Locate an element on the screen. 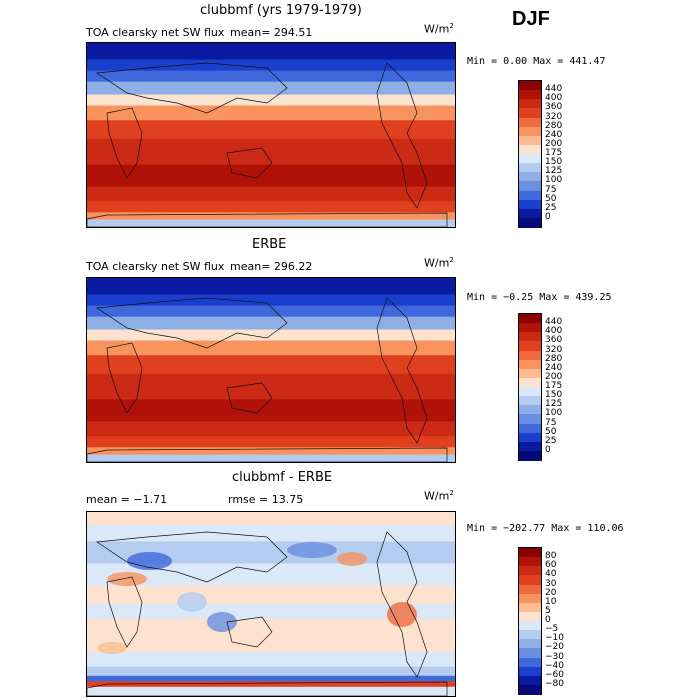 The height and width of the screenshot is (700, 700). colorbar-label: 150 is located at coordinates (554, 395).